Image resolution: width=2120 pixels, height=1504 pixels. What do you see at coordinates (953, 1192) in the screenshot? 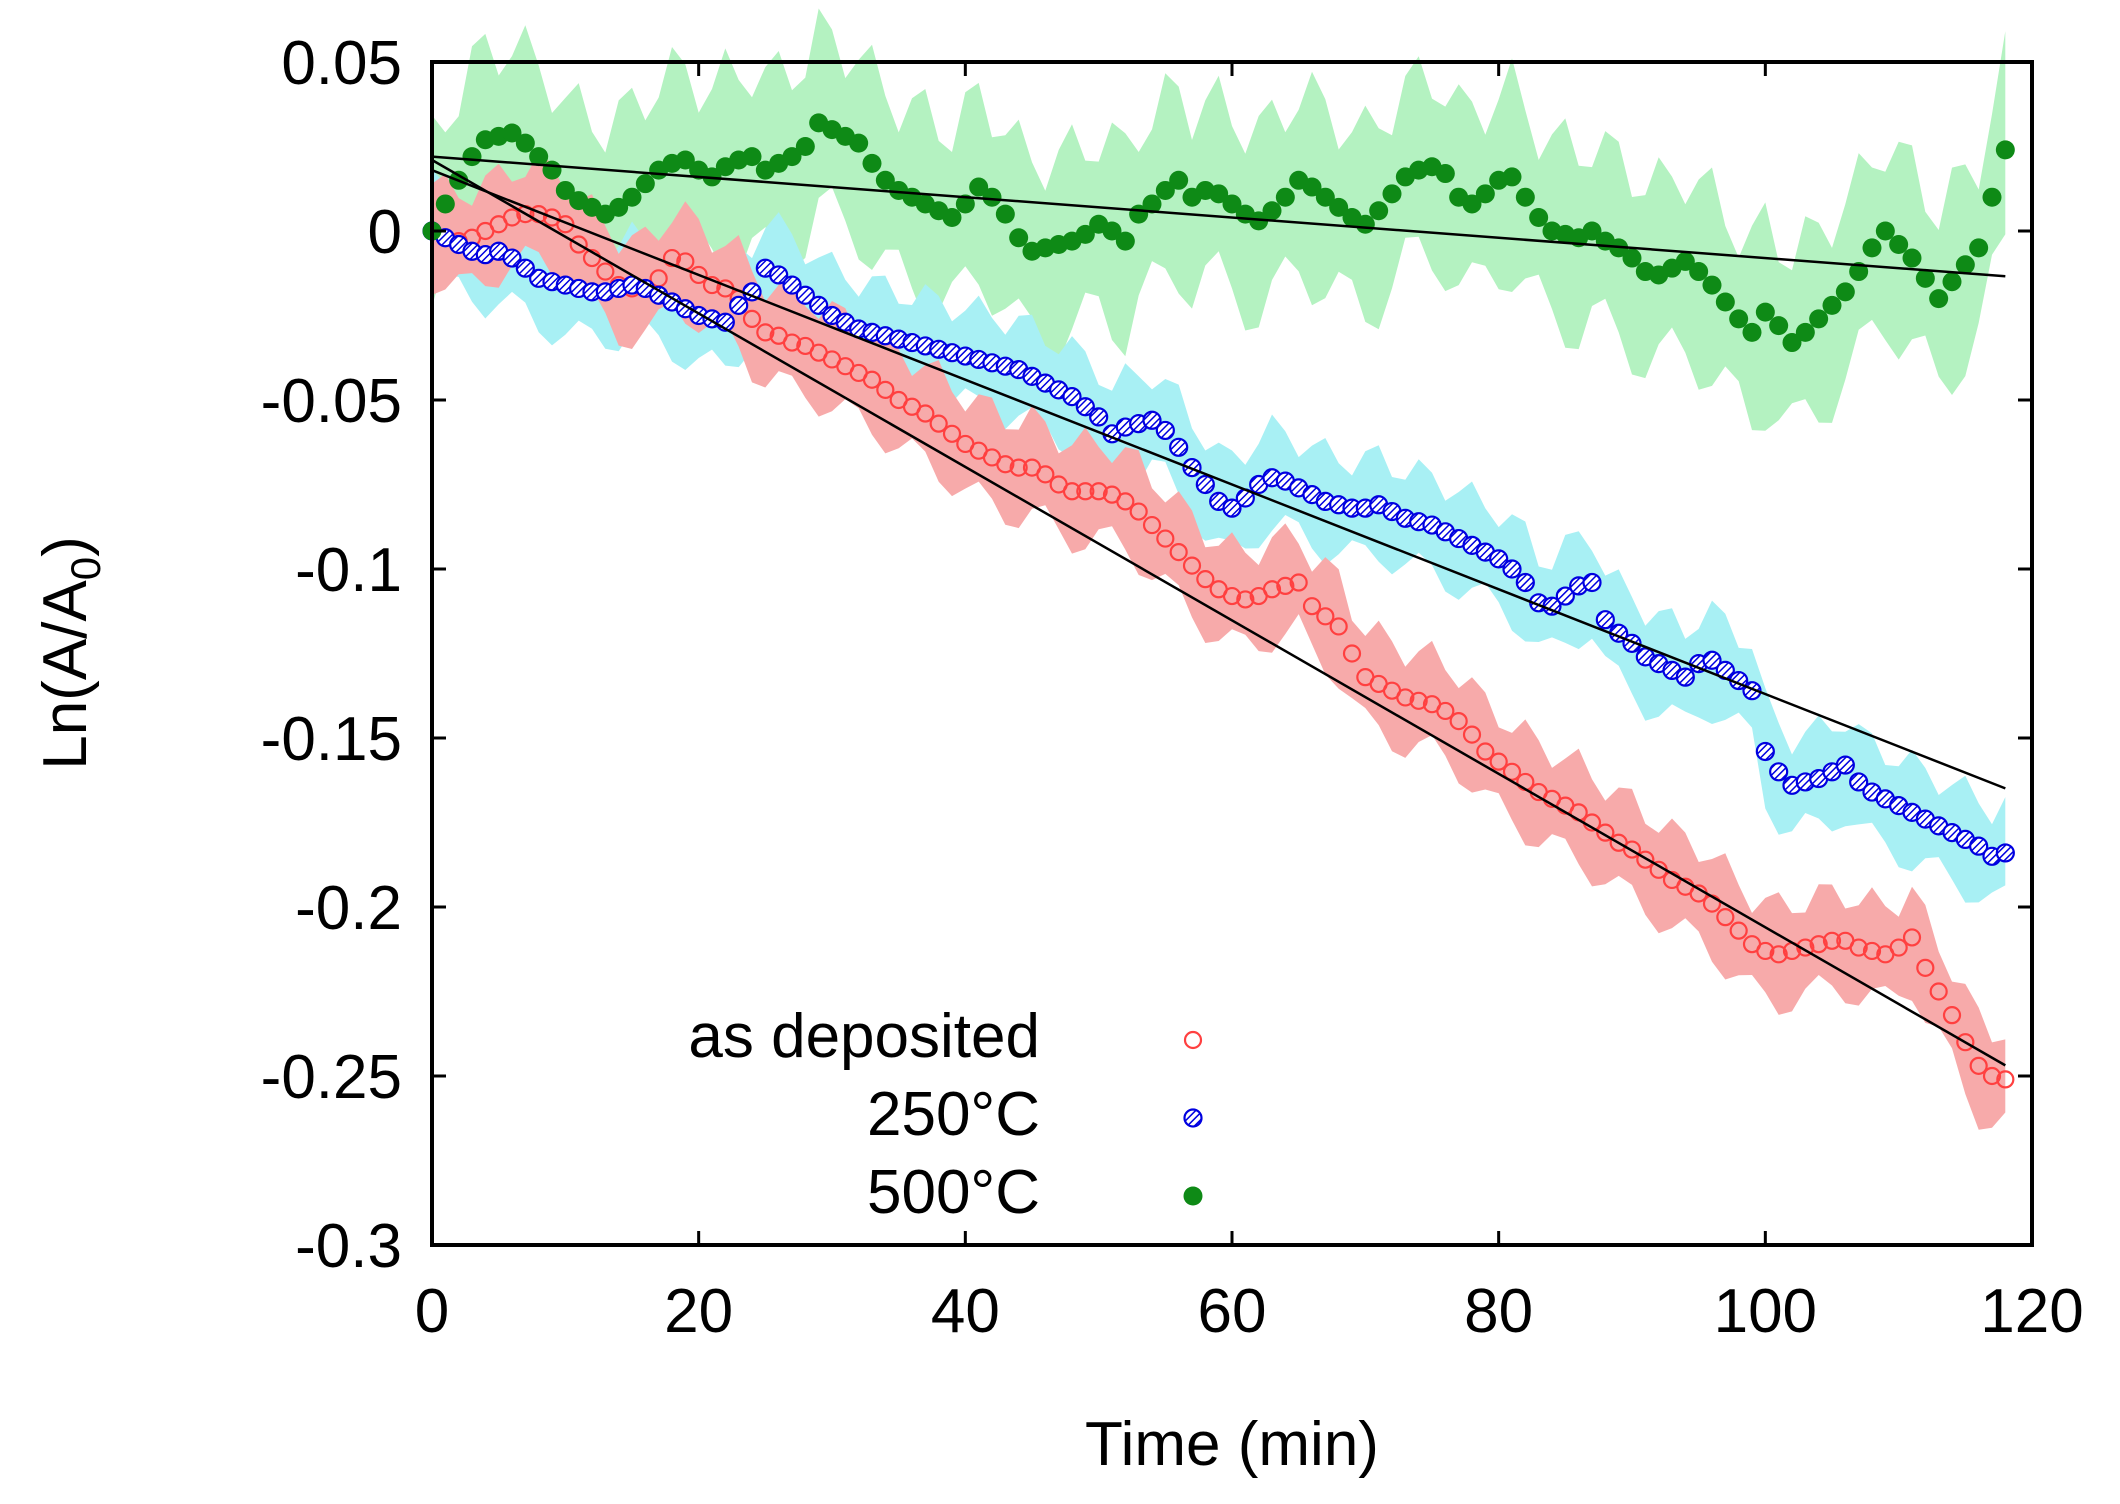
I see `legend-label-500c: 500°C` at bounding box center [953, 1192].